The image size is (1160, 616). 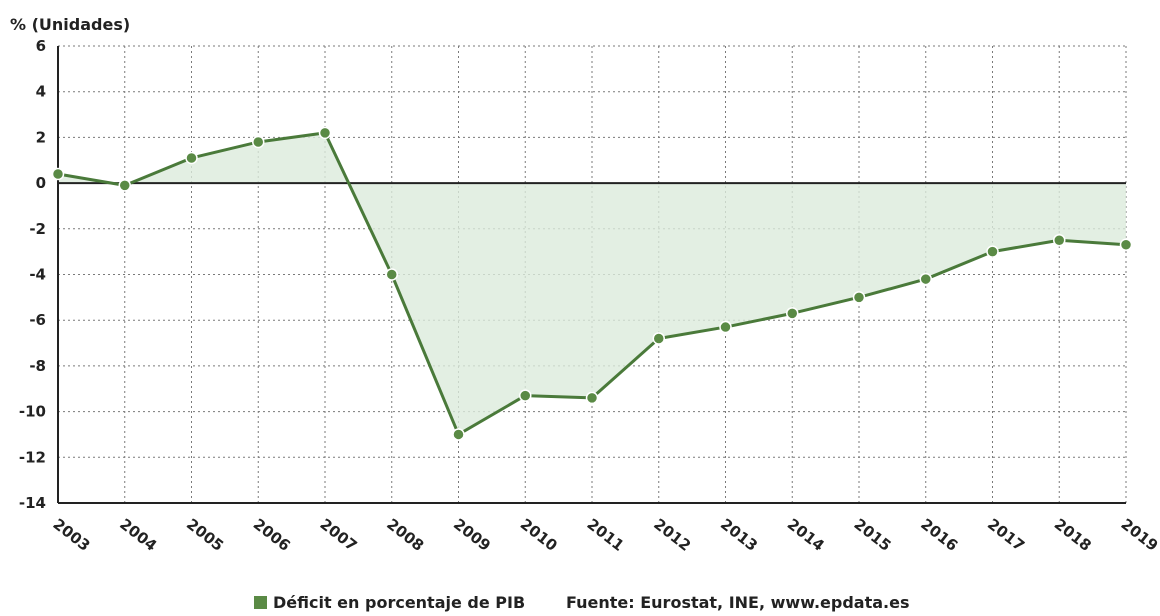 I want to click on source-note: Fuente: Eurostat, INE, www.epdata.es, so click(x=737, y=602).